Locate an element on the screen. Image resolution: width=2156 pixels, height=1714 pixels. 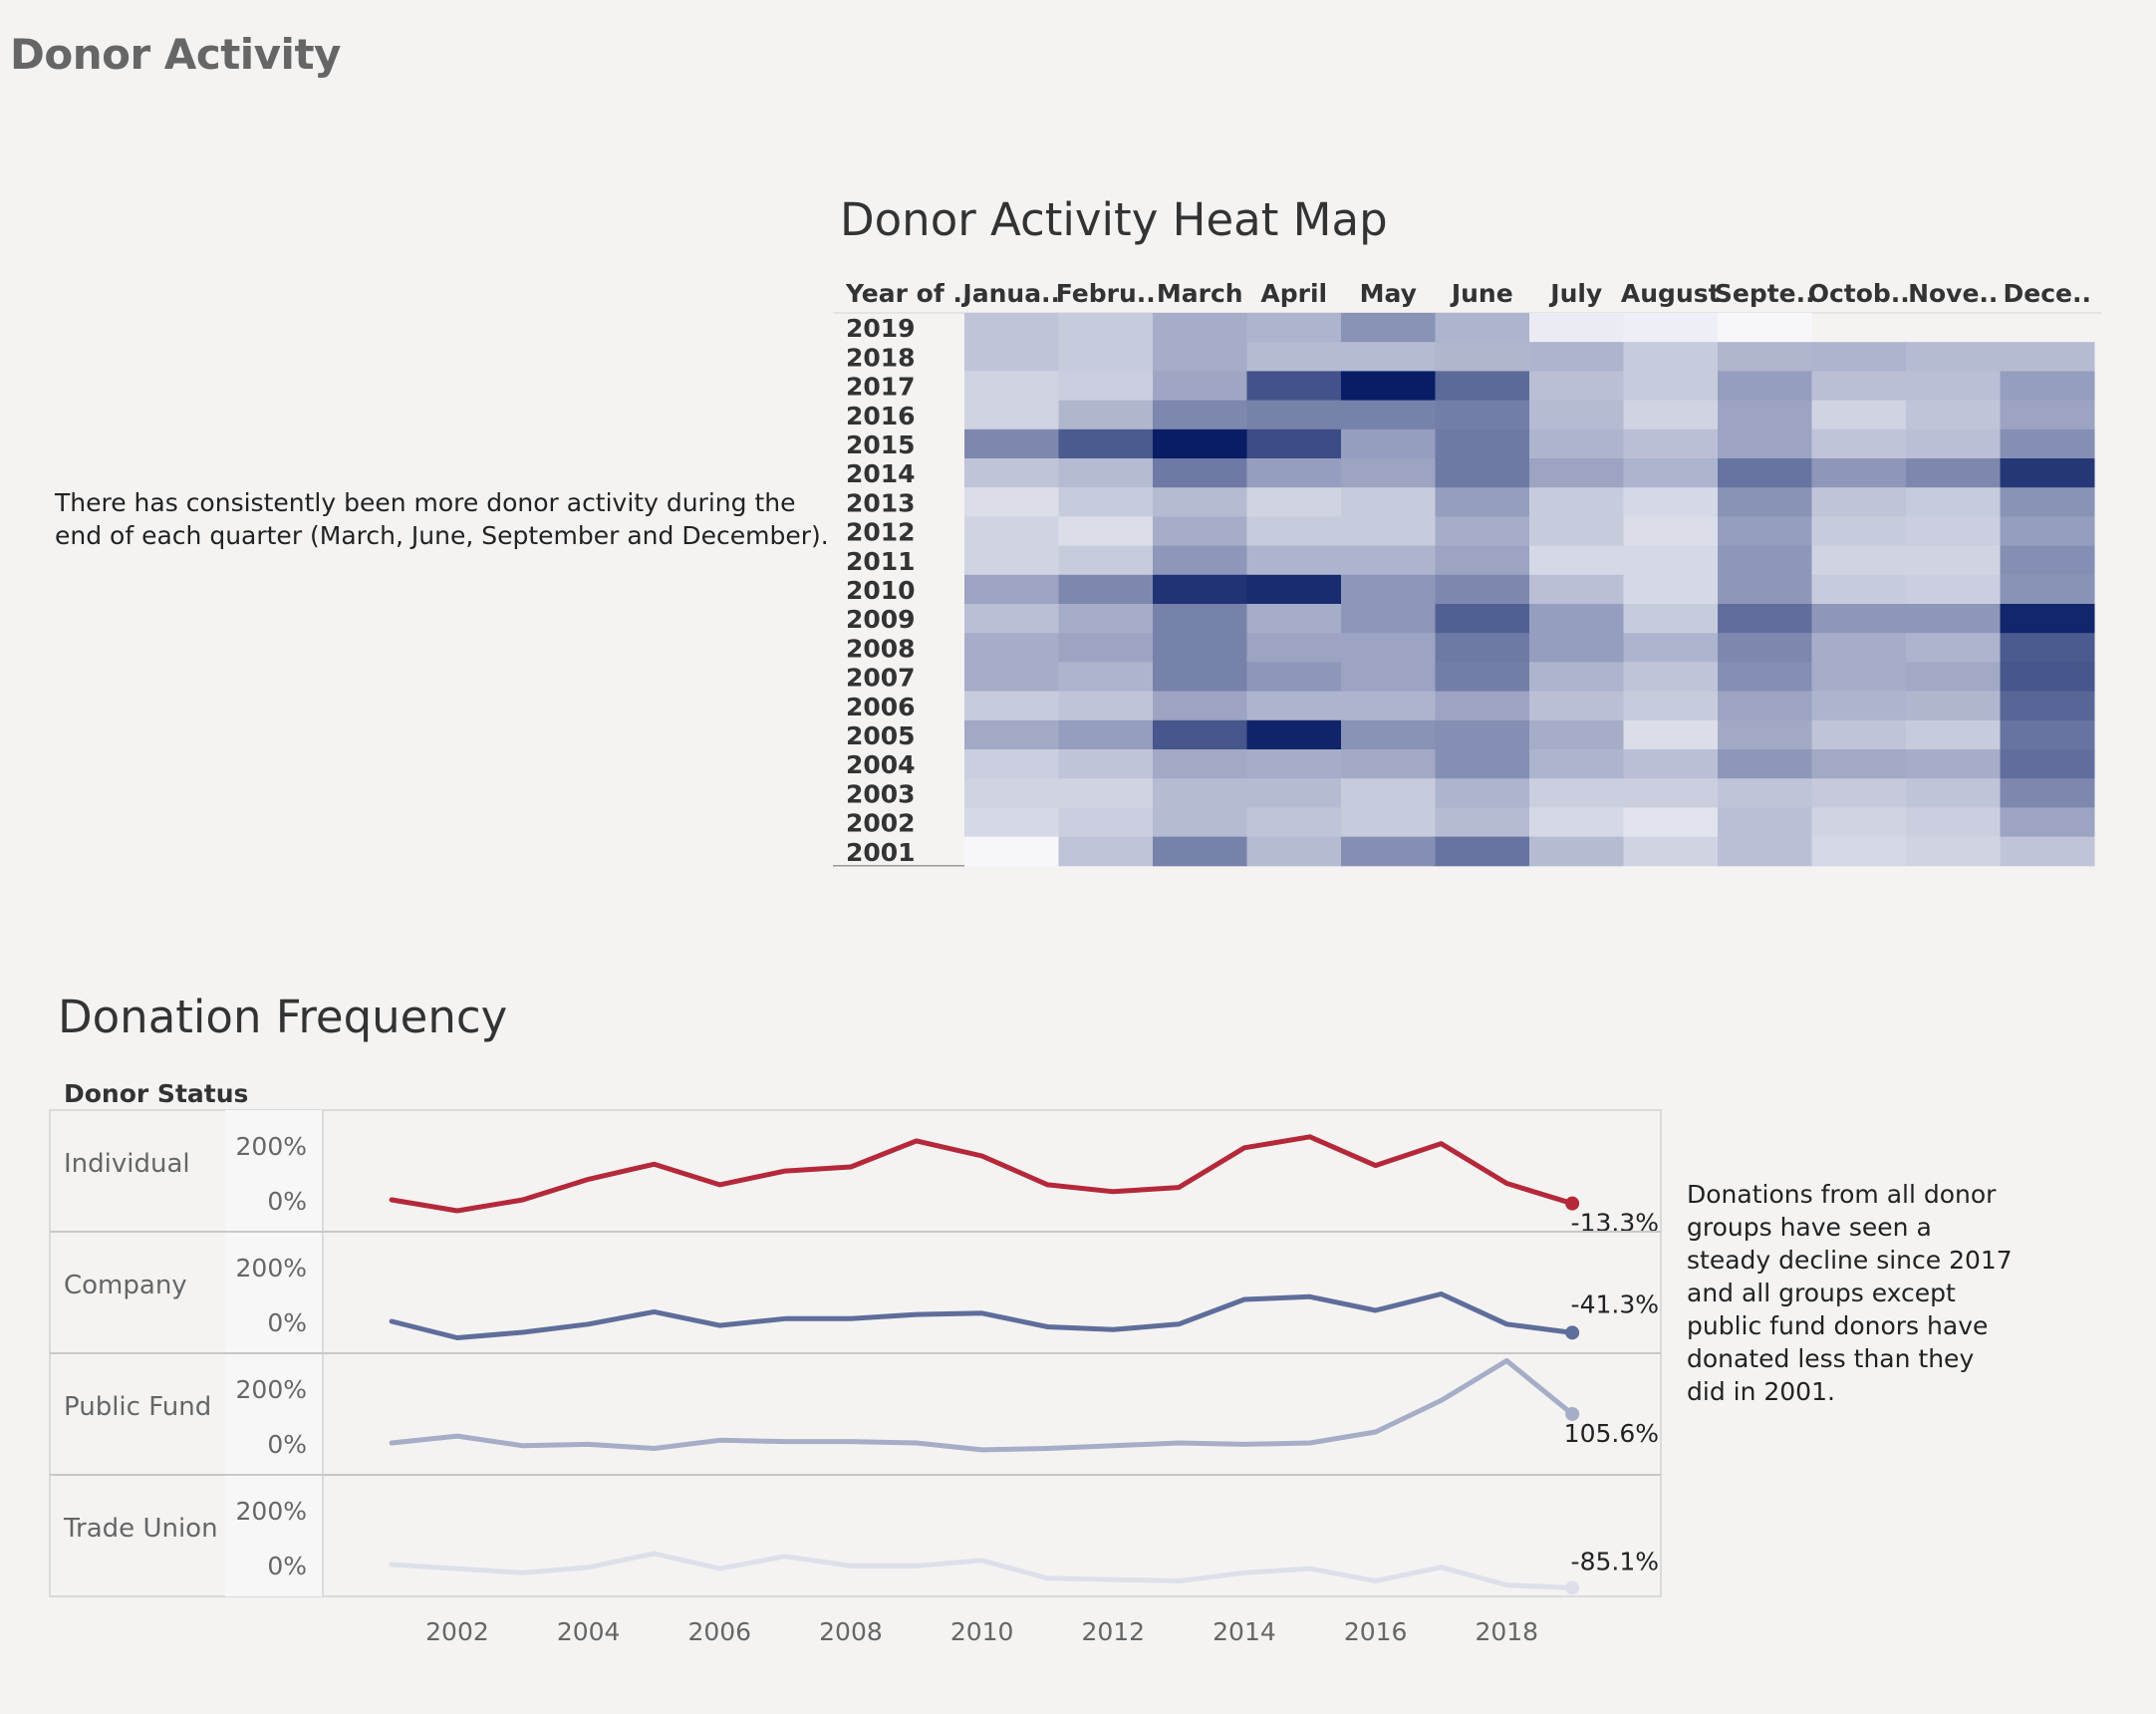
heatmap-column-label: August is located at coordinates (1671, 293).